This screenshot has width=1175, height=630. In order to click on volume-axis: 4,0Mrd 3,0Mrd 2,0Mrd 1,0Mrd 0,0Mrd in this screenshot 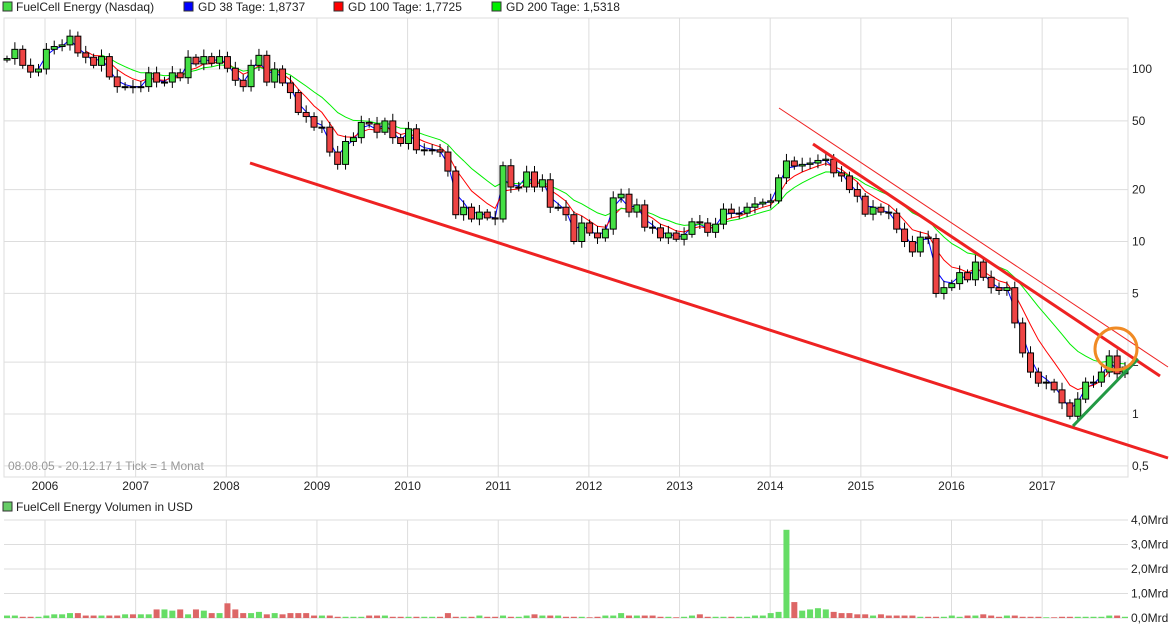, I will do `click(1149, 569)`.